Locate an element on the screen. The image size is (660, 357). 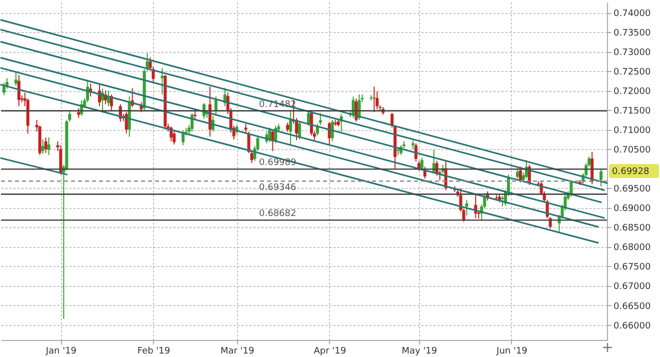
y-tick-label: 0.73500 is located at coordinates (632, 33).